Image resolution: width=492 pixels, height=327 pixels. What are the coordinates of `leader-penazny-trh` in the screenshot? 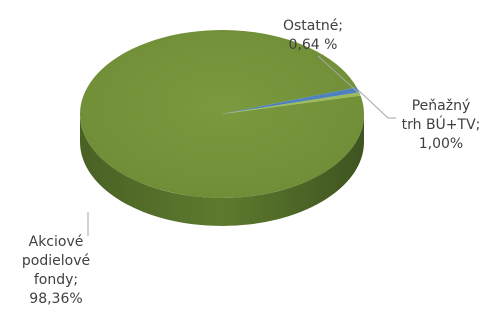 It's located at (376, 104).